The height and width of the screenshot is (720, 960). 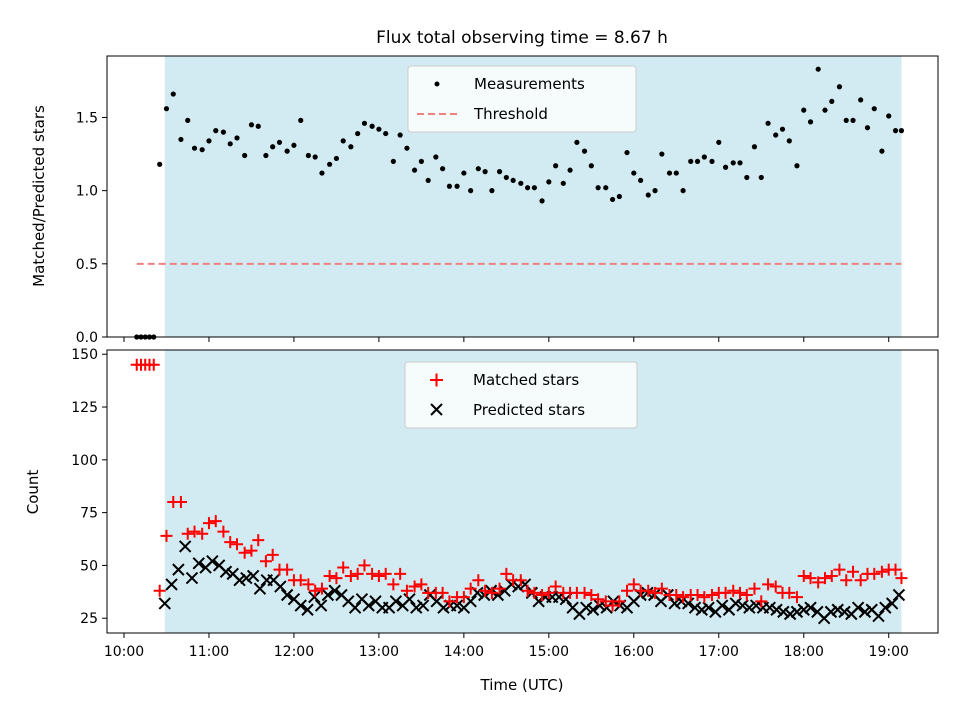 I want to click on threshold-legend-label: Threshold, so click(x=510, y=114).